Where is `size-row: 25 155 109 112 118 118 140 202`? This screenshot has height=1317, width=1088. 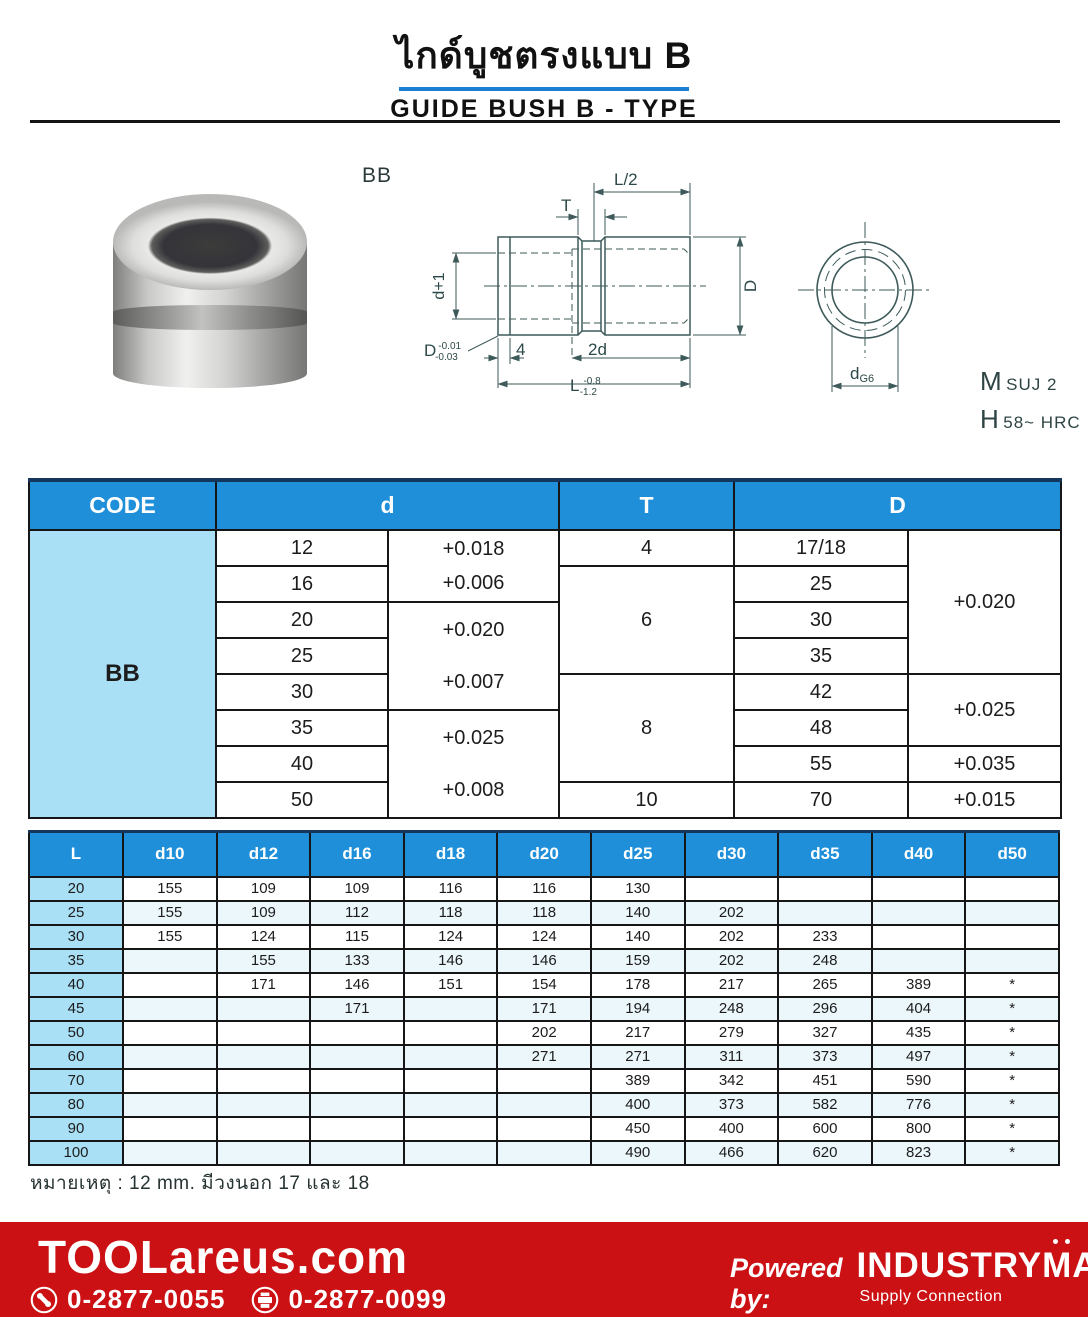
size-row: 25 155 109 112 118 118 140 202 is located at coordinates (544, 912).